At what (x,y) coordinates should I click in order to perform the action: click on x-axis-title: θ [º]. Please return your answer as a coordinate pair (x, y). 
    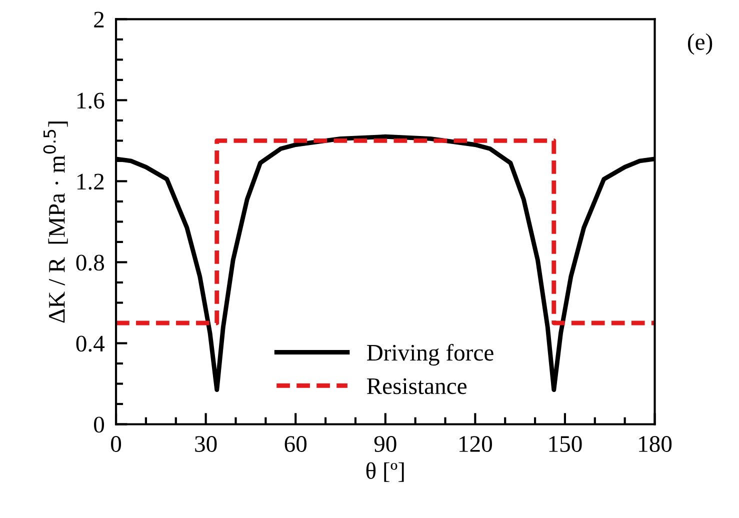
    Looking at the image, I should click on (385, 472).